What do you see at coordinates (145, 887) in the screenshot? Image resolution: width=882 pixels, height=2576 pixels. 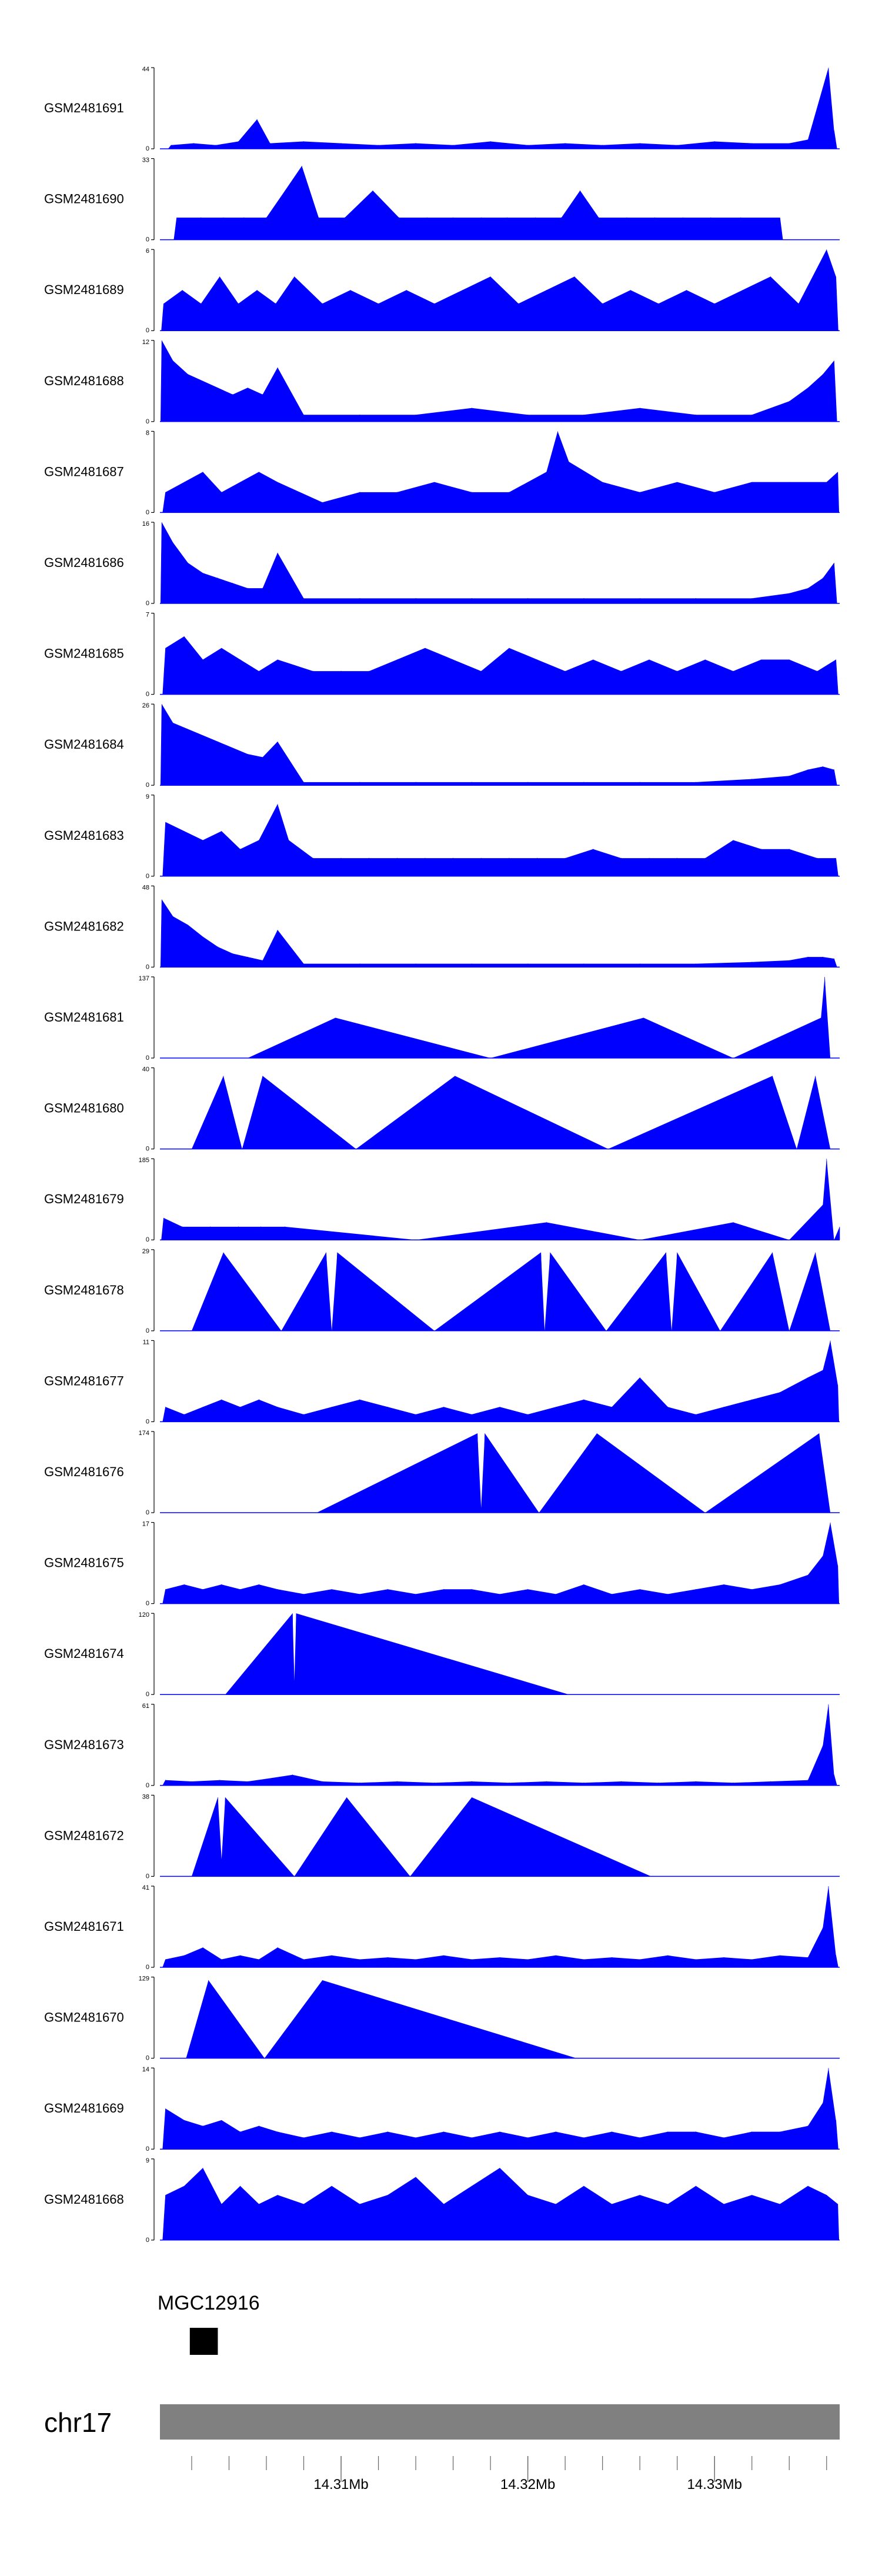 I see `y-max-label: 48` at bounding box center [145, 887].